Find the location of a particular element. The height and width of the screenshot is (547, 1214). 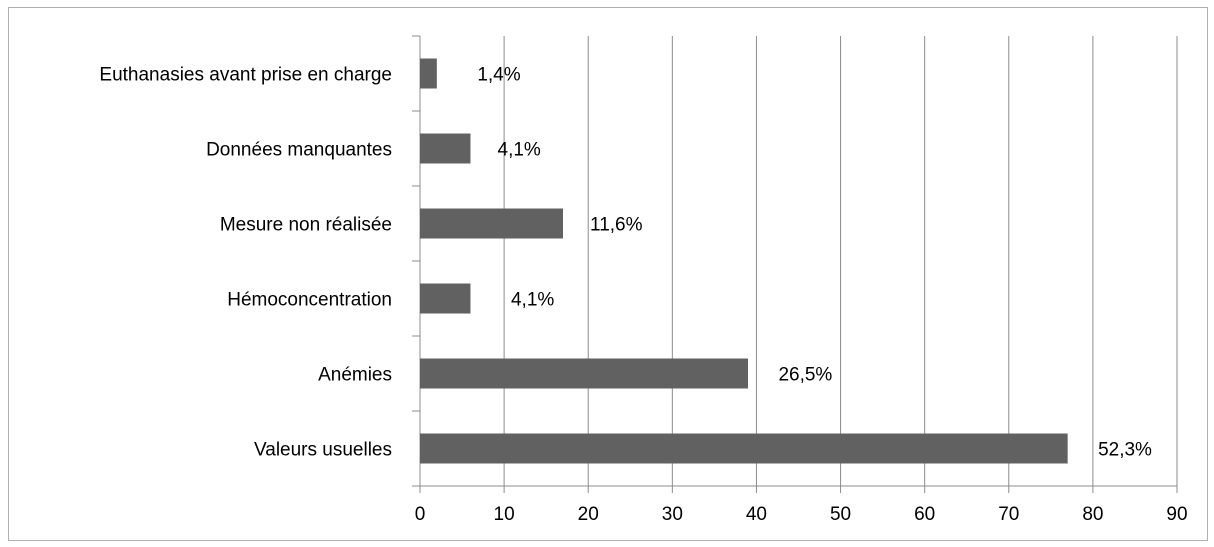

x-tick-label-50: 50 is located at coordinates (840, 514).